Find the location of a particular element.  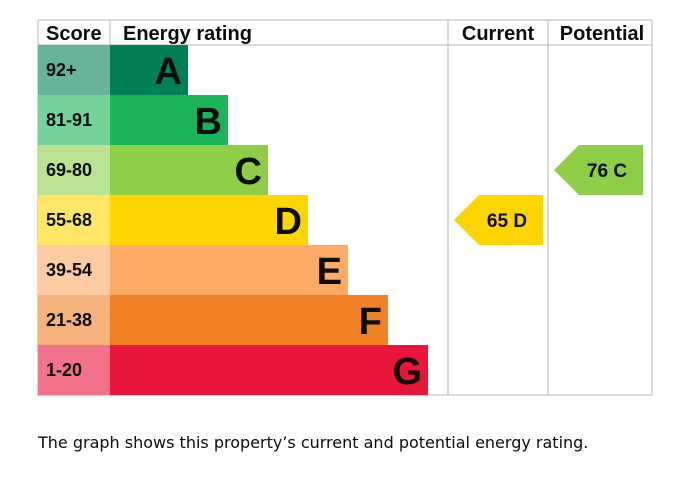

score-range-c: 69-80 is located at coordinates (69, 170).